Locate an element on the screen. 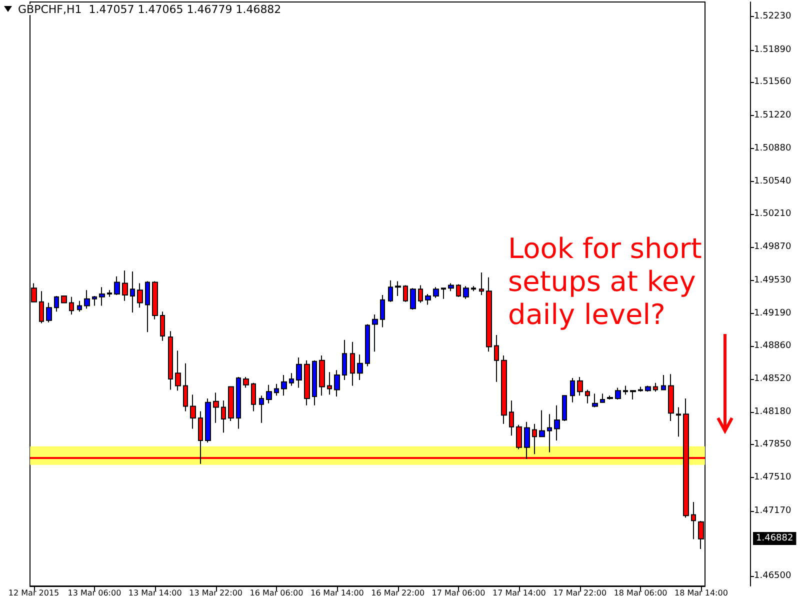  x-tick-label: 12 Mar 2015 is located at coordinates (34, 593).